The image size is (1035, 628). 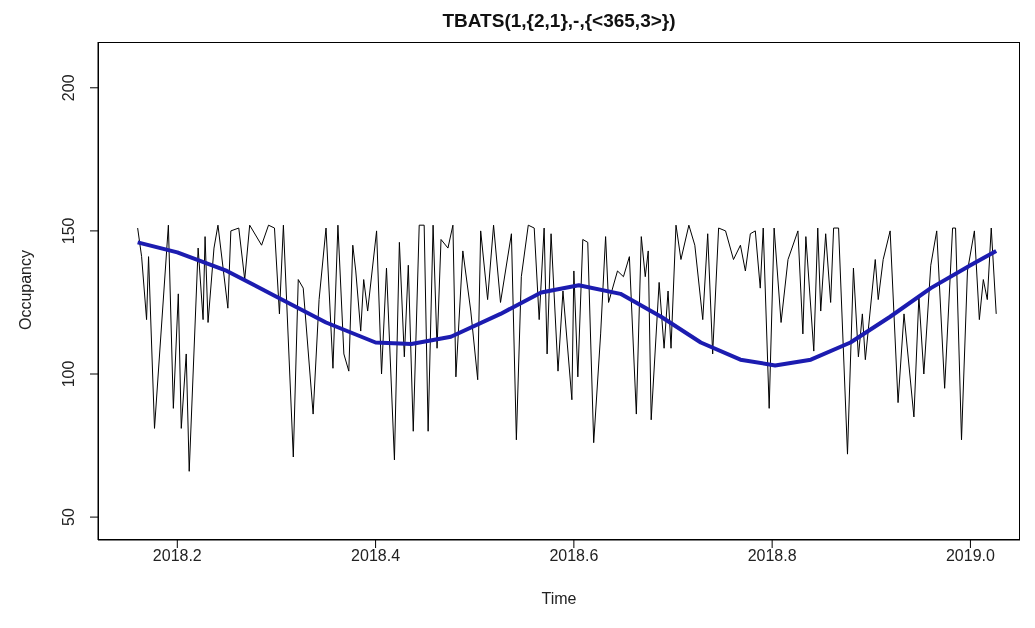 I want to click on y-tick-label: 150, so click(x=68, y=231).